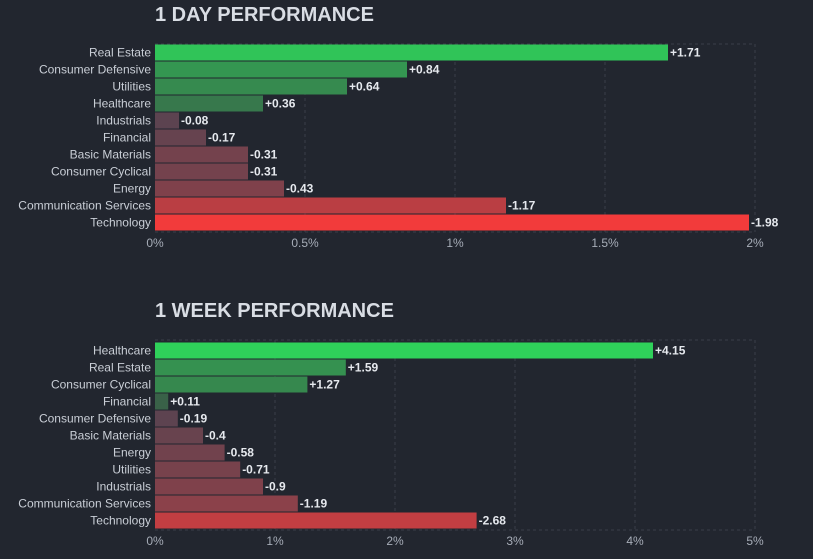  Describe the element at coordinates (670, 351) in the screenshot. I see `value-label: +4.15` at that location.